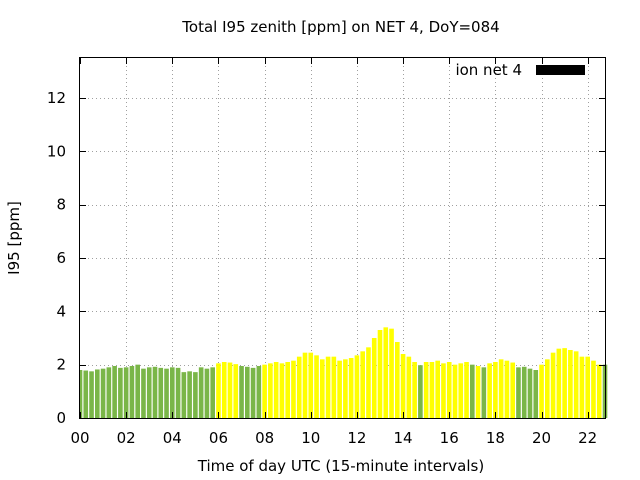  I want to click on y-tick-label: 8, so click(61, 205).